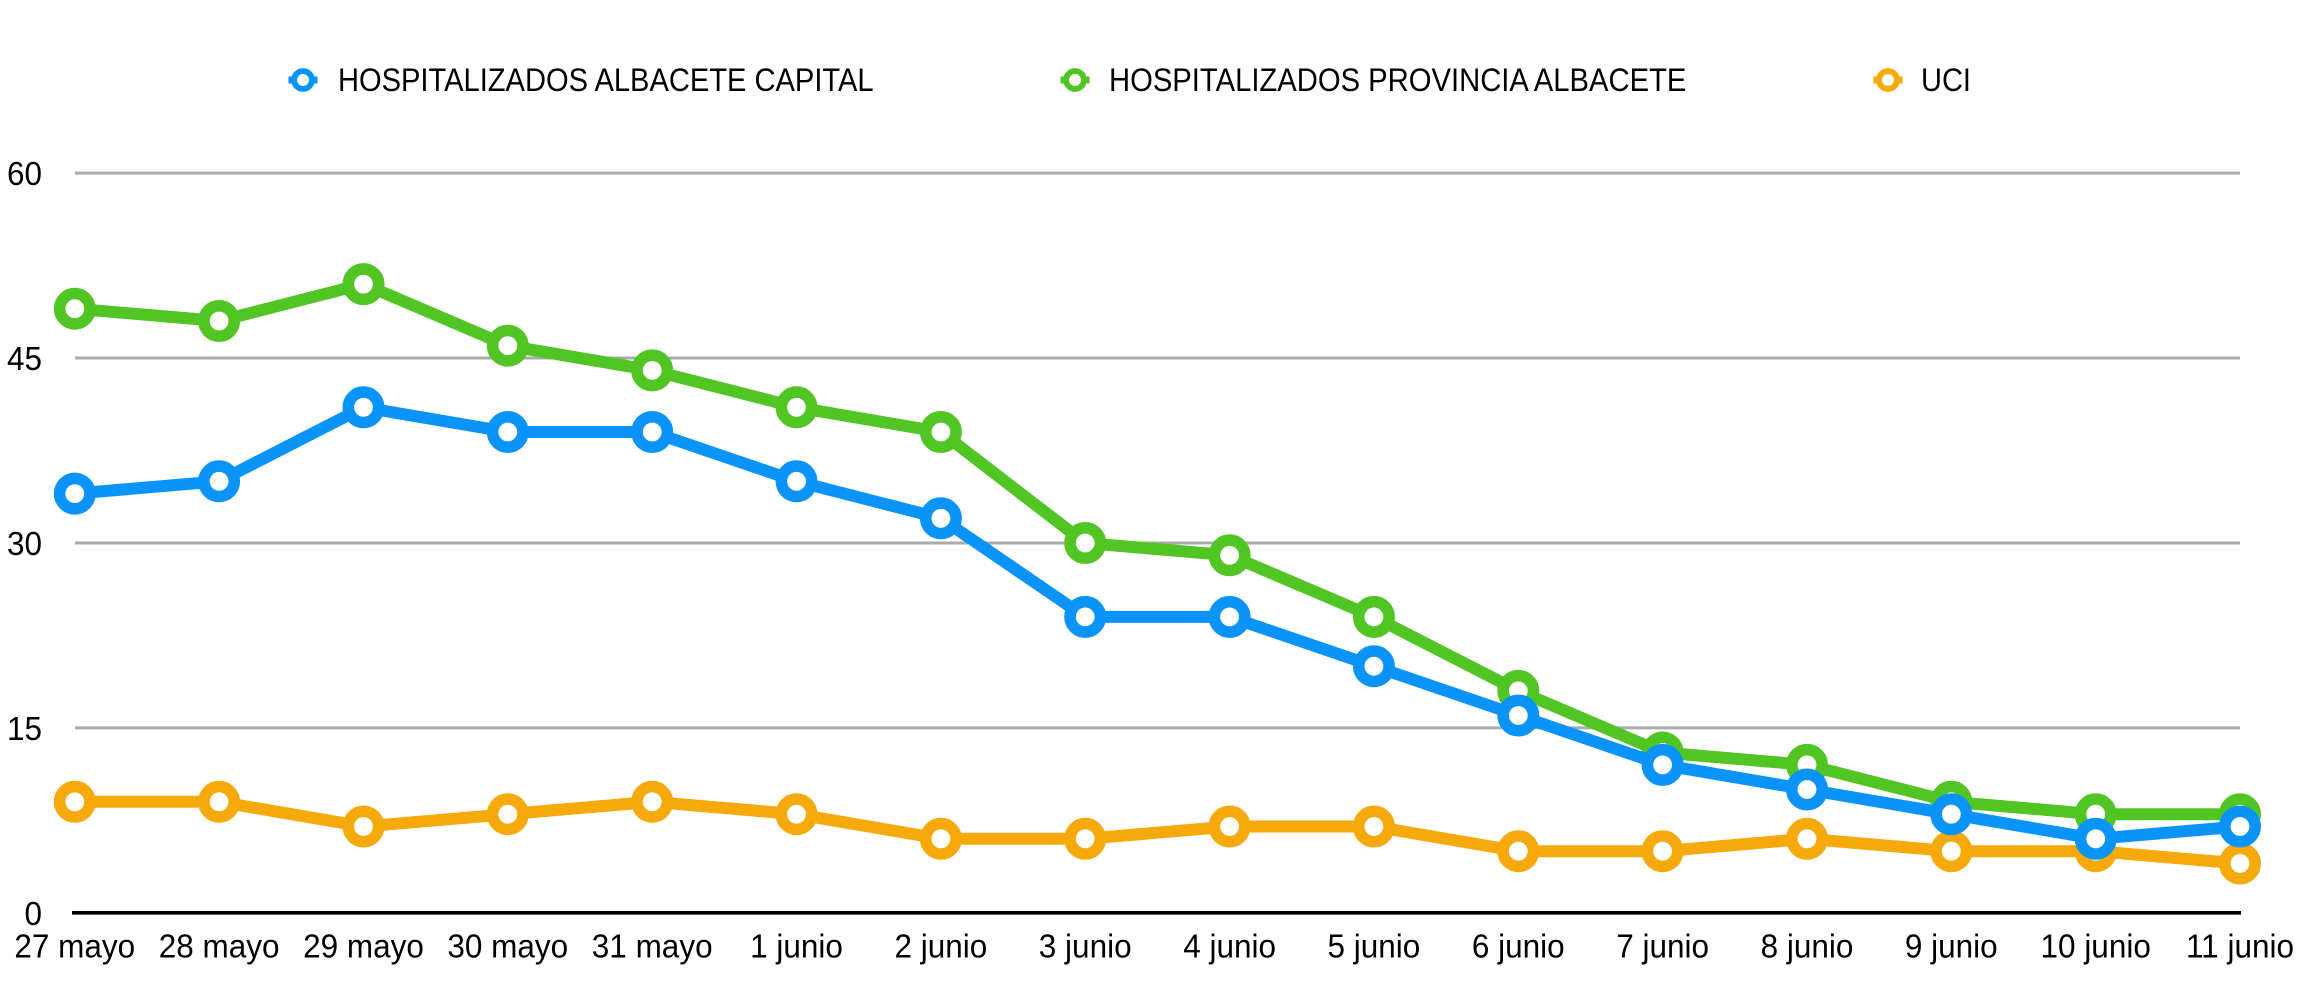  I want to click on svg-text: 6 junio, so click(1518, 947).